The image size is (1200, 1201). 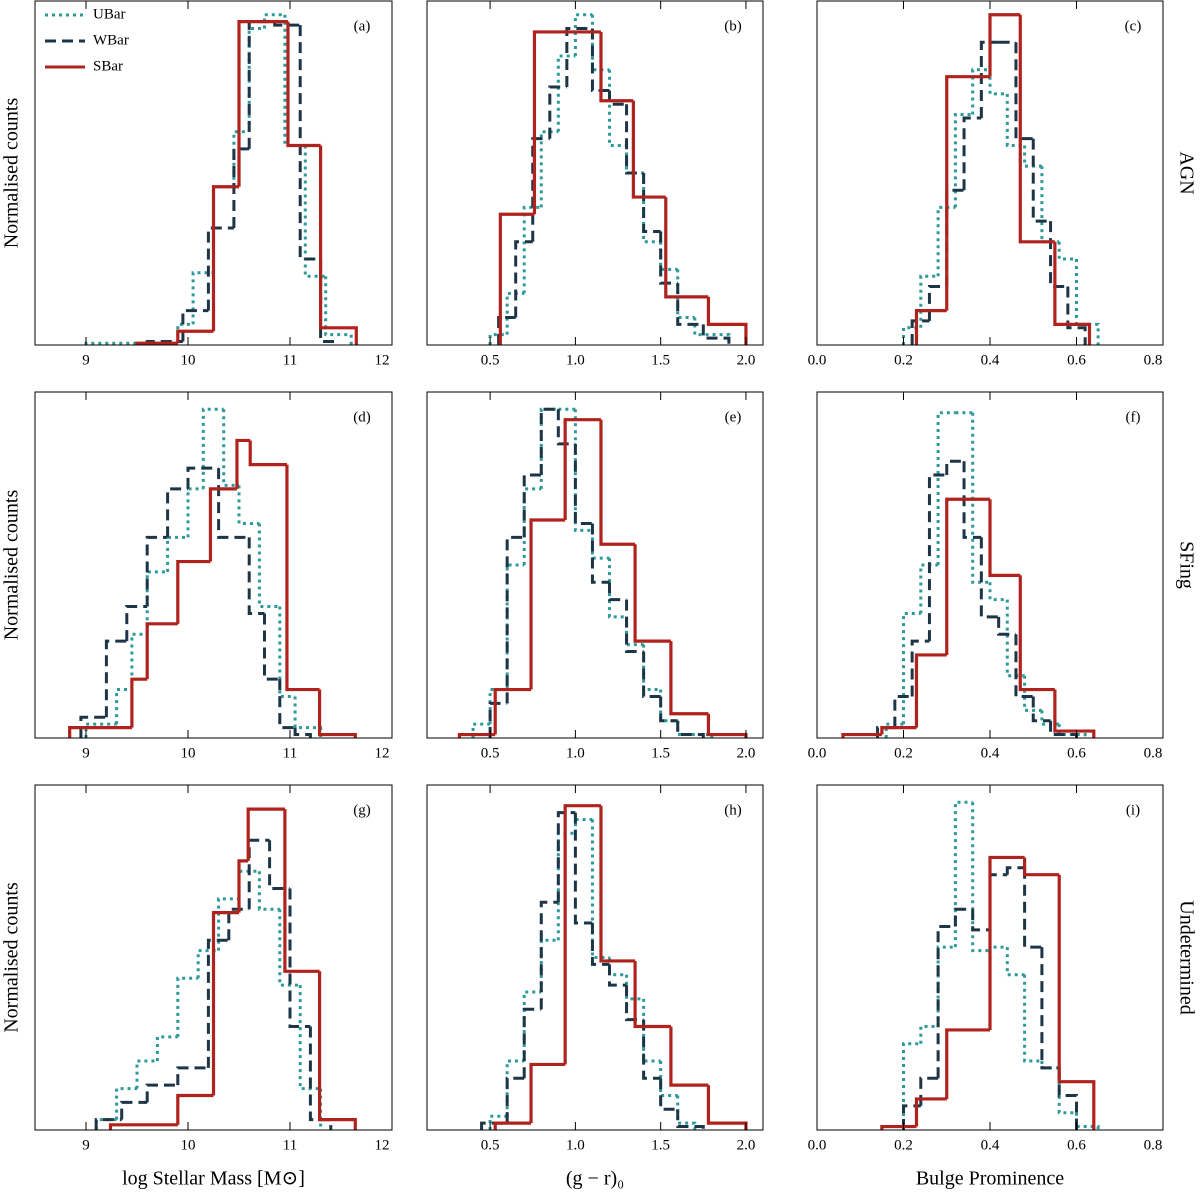 What do you see at coordinates (111, 40) in the screenshot?
I see `legend-label: WBar` at bounding box center [111, 40].